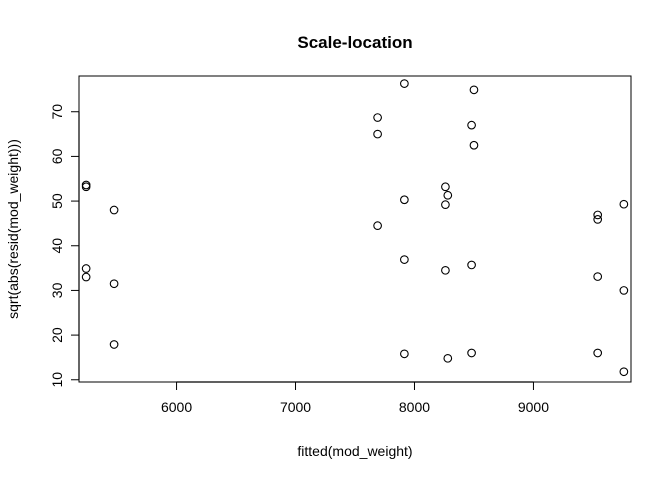  Describe the element at coordinates (57, 112) in the screenshot. I see `y-tick-label: 70` at that location.